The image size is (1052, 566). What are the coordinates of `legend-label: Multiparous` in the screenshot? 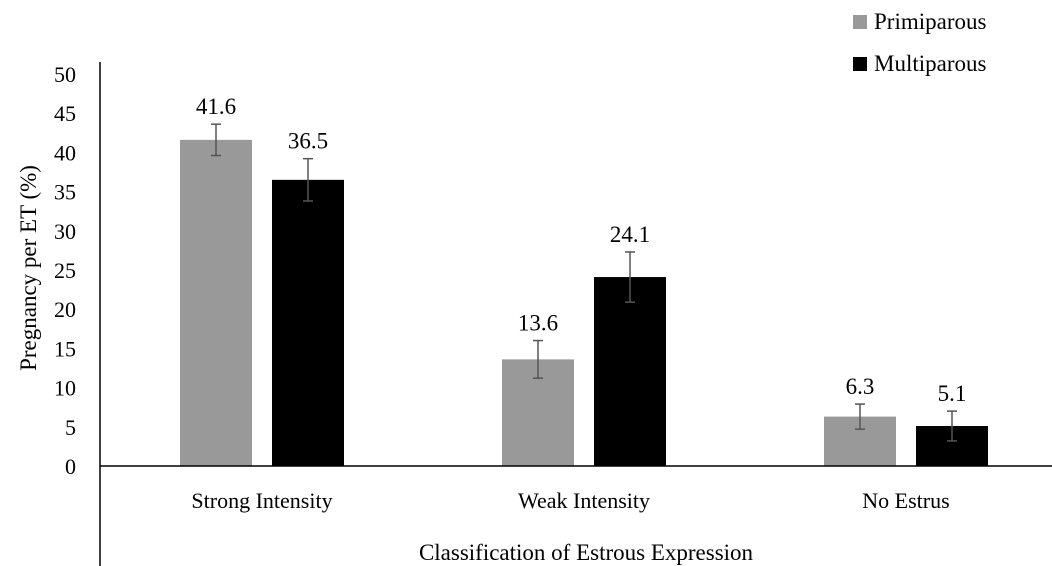 It's located at (930, 63).